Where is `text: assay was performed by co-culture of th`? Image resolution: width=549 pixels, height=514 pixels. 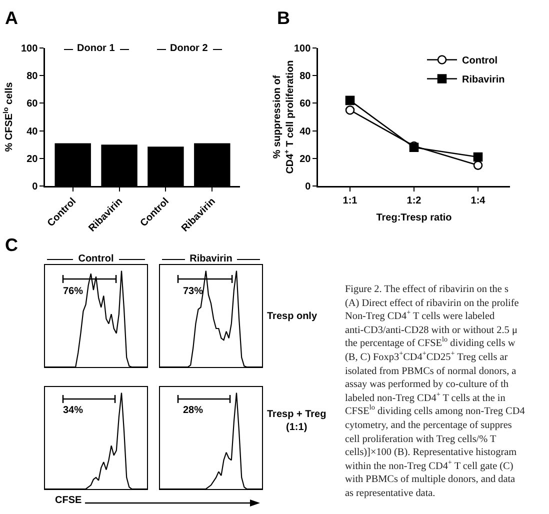 text: assay was performed by co-culture of th is located at coordinates (427, 385).